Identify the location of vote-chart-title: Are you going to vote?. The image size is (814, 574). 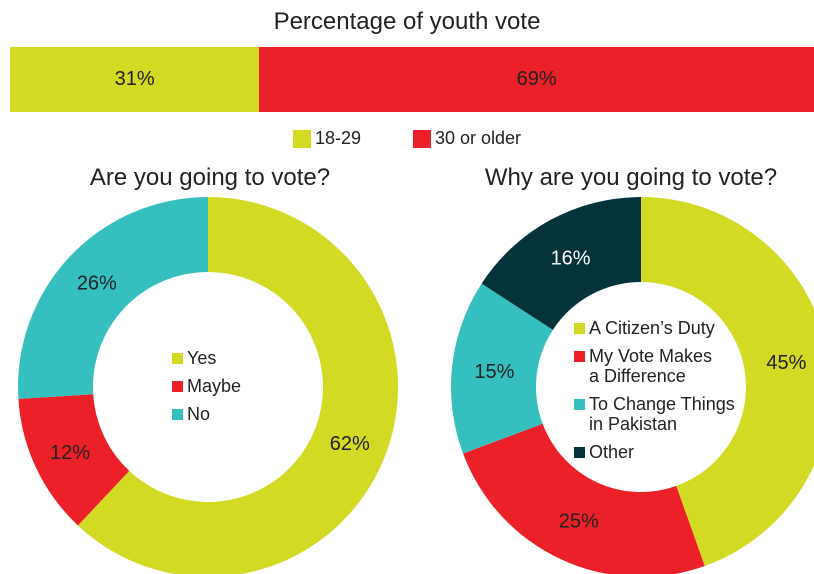
(210, 177).